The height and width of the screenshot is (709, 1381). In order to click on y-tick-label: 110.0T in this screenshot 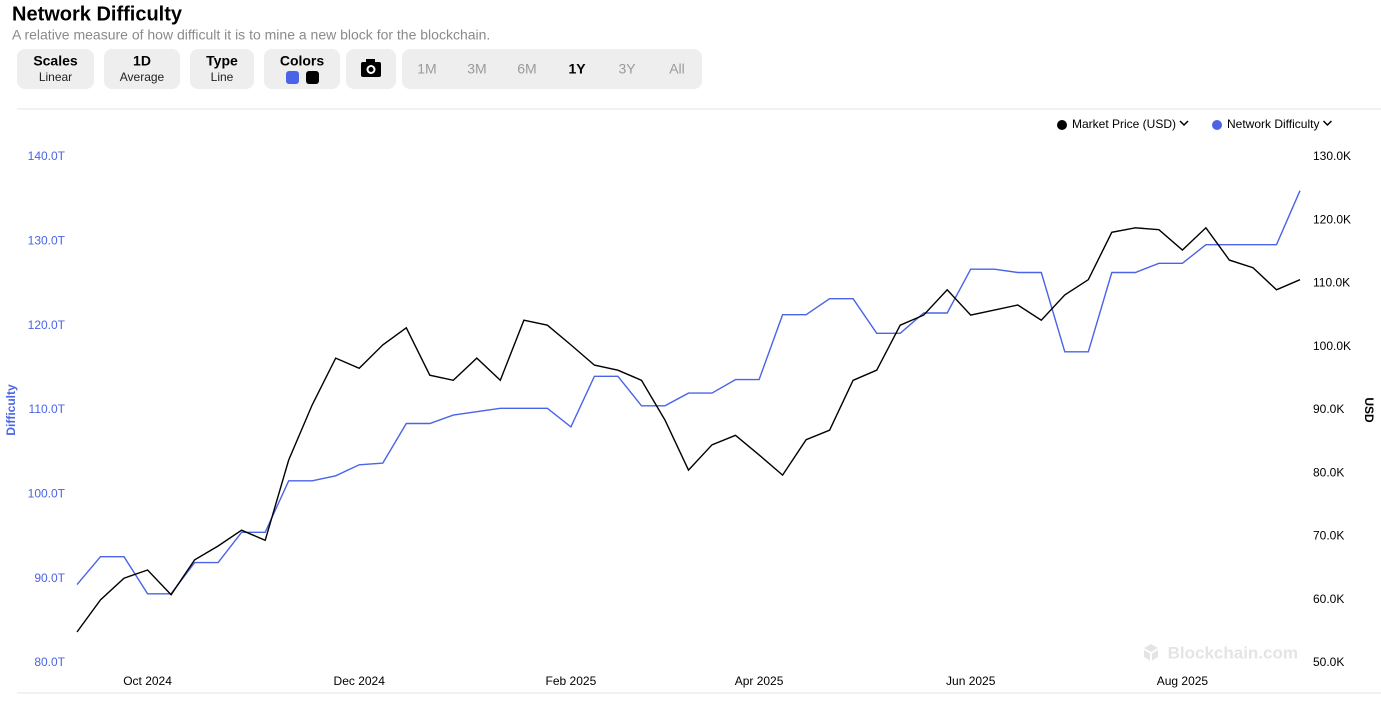, I will do `click(47, 409)`.